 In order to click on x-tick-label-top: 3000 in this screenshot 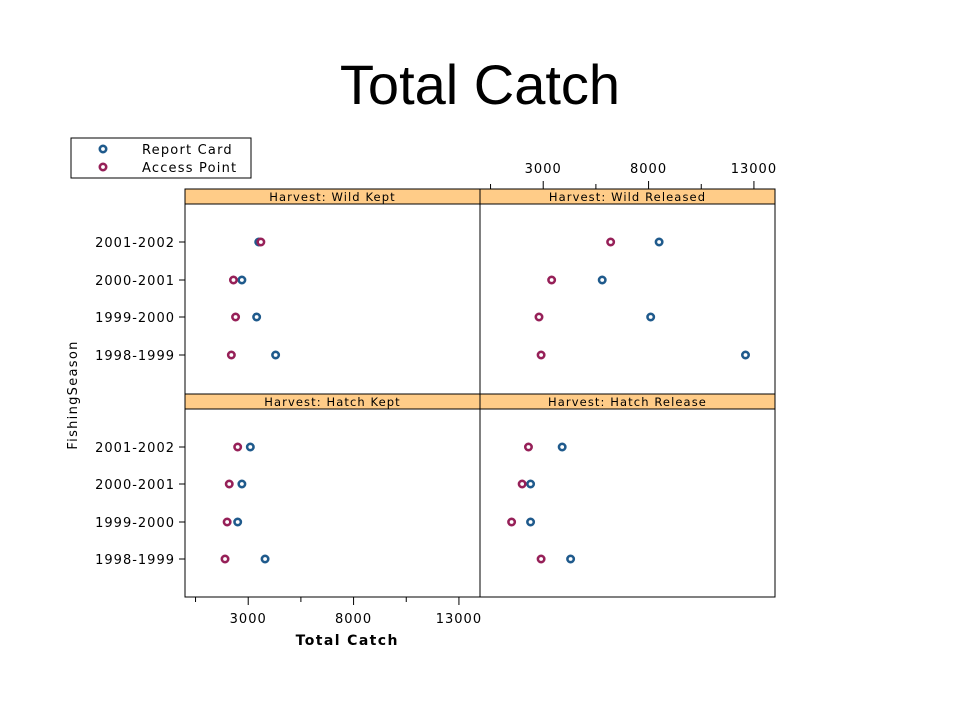, I will do `click(543, 169)`.